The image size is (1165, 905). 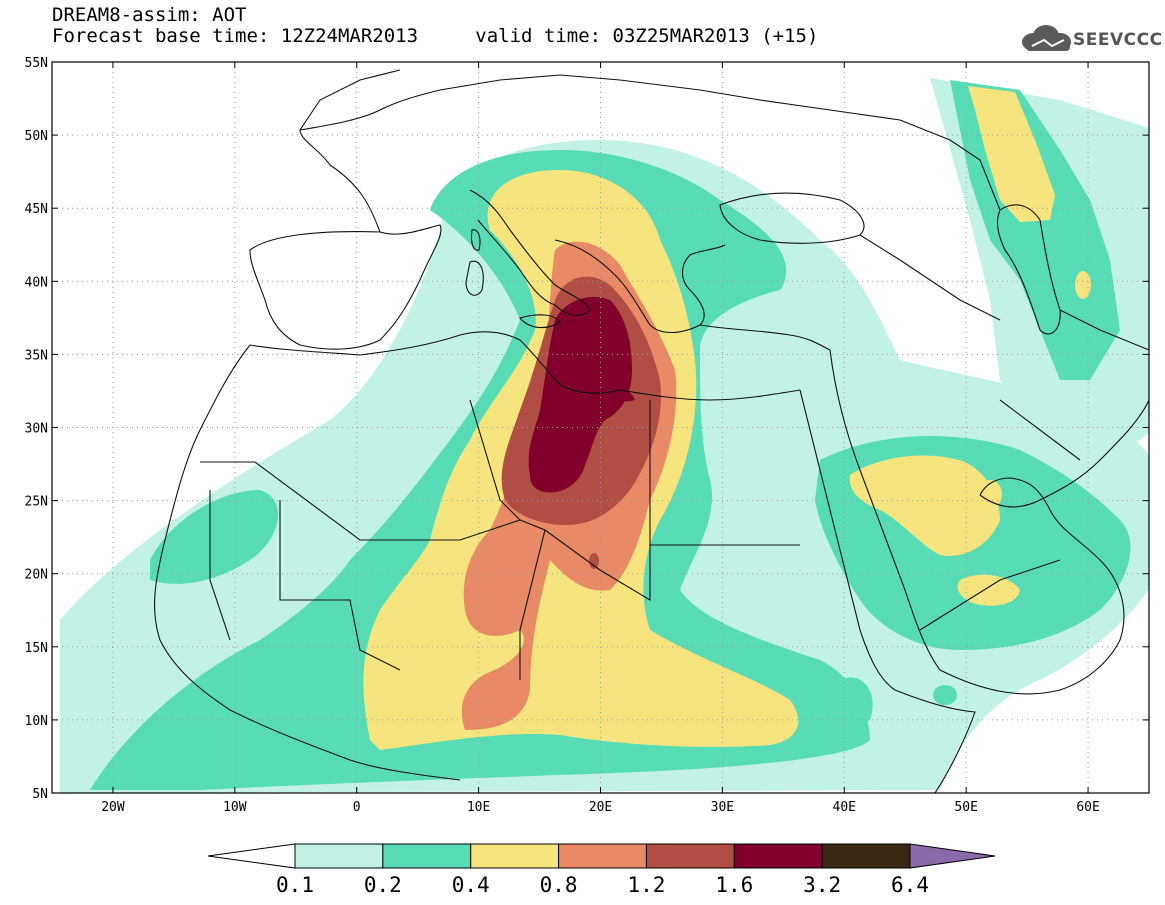 I want to click on lat-tick-label: 35N, so click(x=36, y=355).